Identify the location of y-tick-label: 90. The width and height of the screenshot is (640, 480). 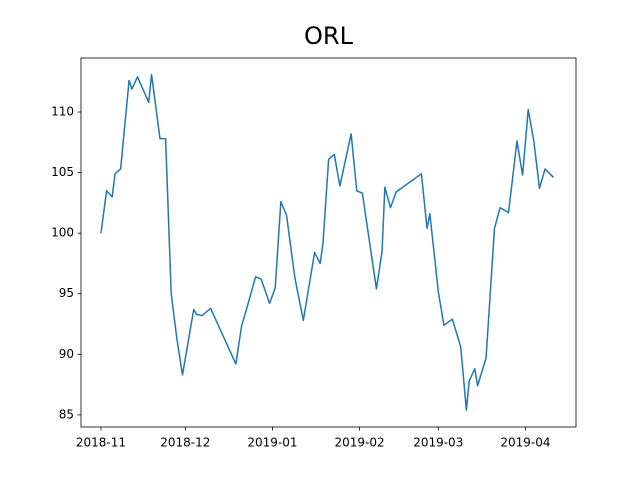
(66, 354).